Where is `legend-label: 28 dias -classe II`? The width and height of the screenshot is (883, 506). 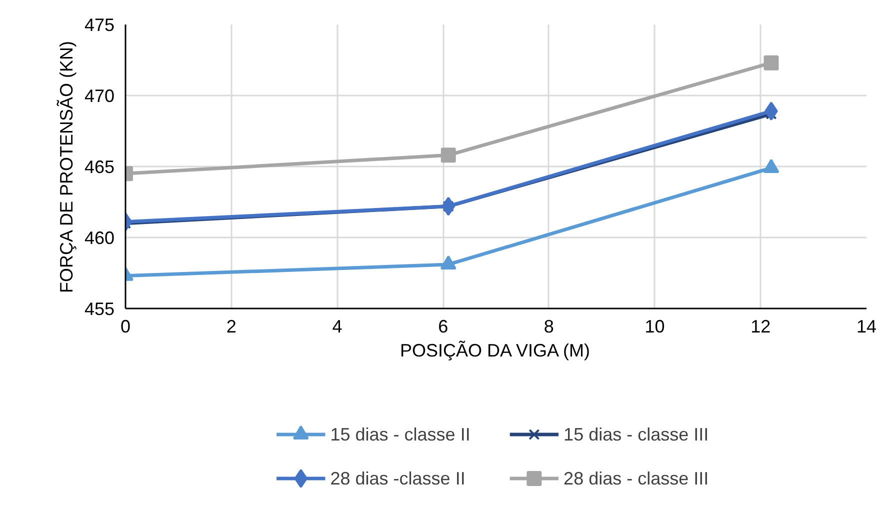
legend-label: 28 dias -classe II is located at coordinates (398, 478).